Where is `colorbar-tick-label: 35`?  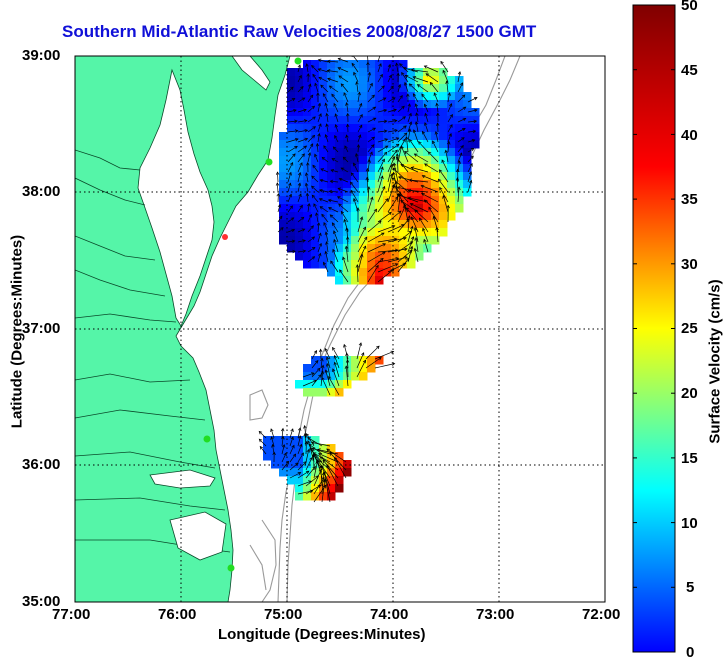
colorbar-tick-label: 35 is located at coordinates (689, 199).